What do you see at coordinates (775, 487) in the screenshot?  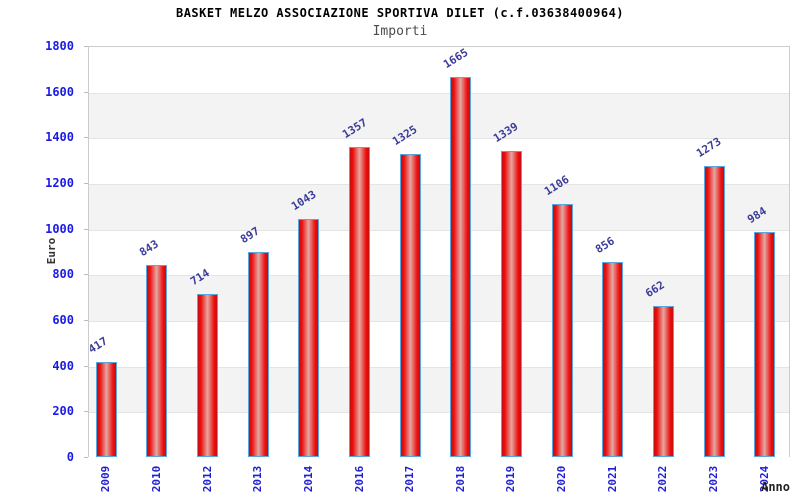 I see `x-axis-title: Anno` at bounding box center [775, 487].